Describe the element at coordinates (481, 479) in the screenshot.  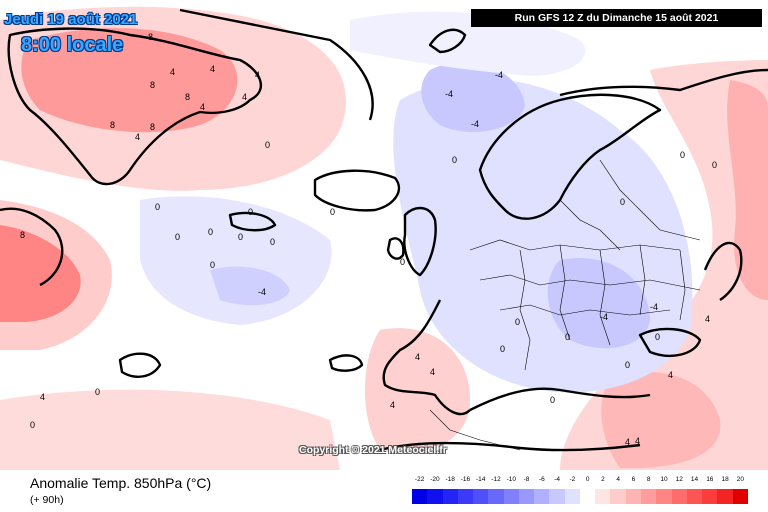
I see `legend-label: -14` at that location.